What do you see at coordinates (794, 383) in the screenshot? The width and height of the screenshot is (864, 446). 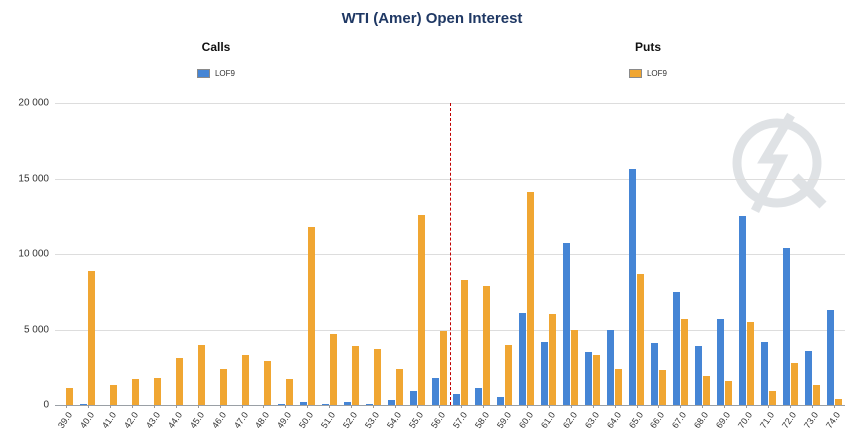 I see `bar-puts-72.0` at bounding box center [794, 383].